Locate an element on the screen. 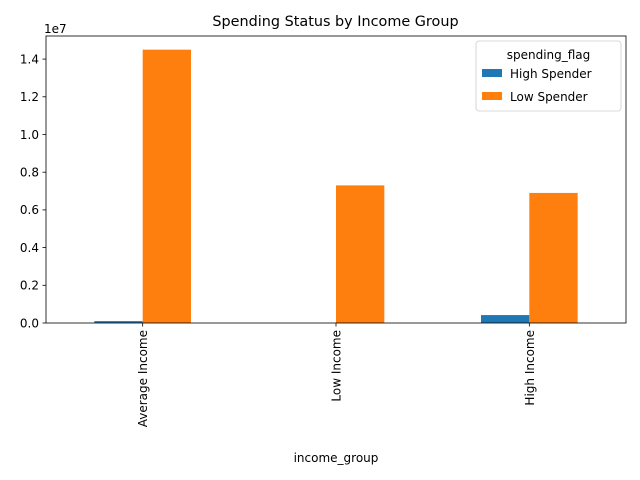 This screenshot has width=640, height=480. x-axis-label: income_group is located at coordinates (336, 458).